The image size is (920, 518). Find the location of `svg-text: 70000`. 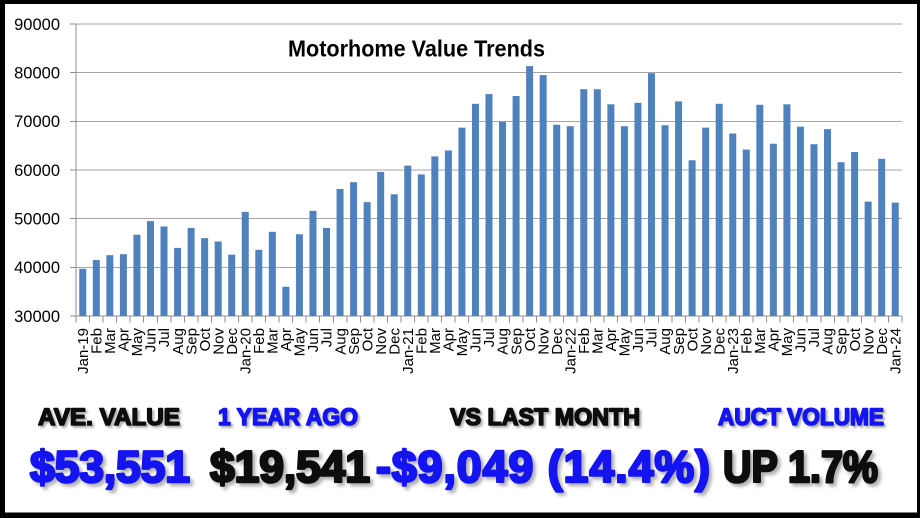

svg-text: 70000 is located at coordinates (37, 122).